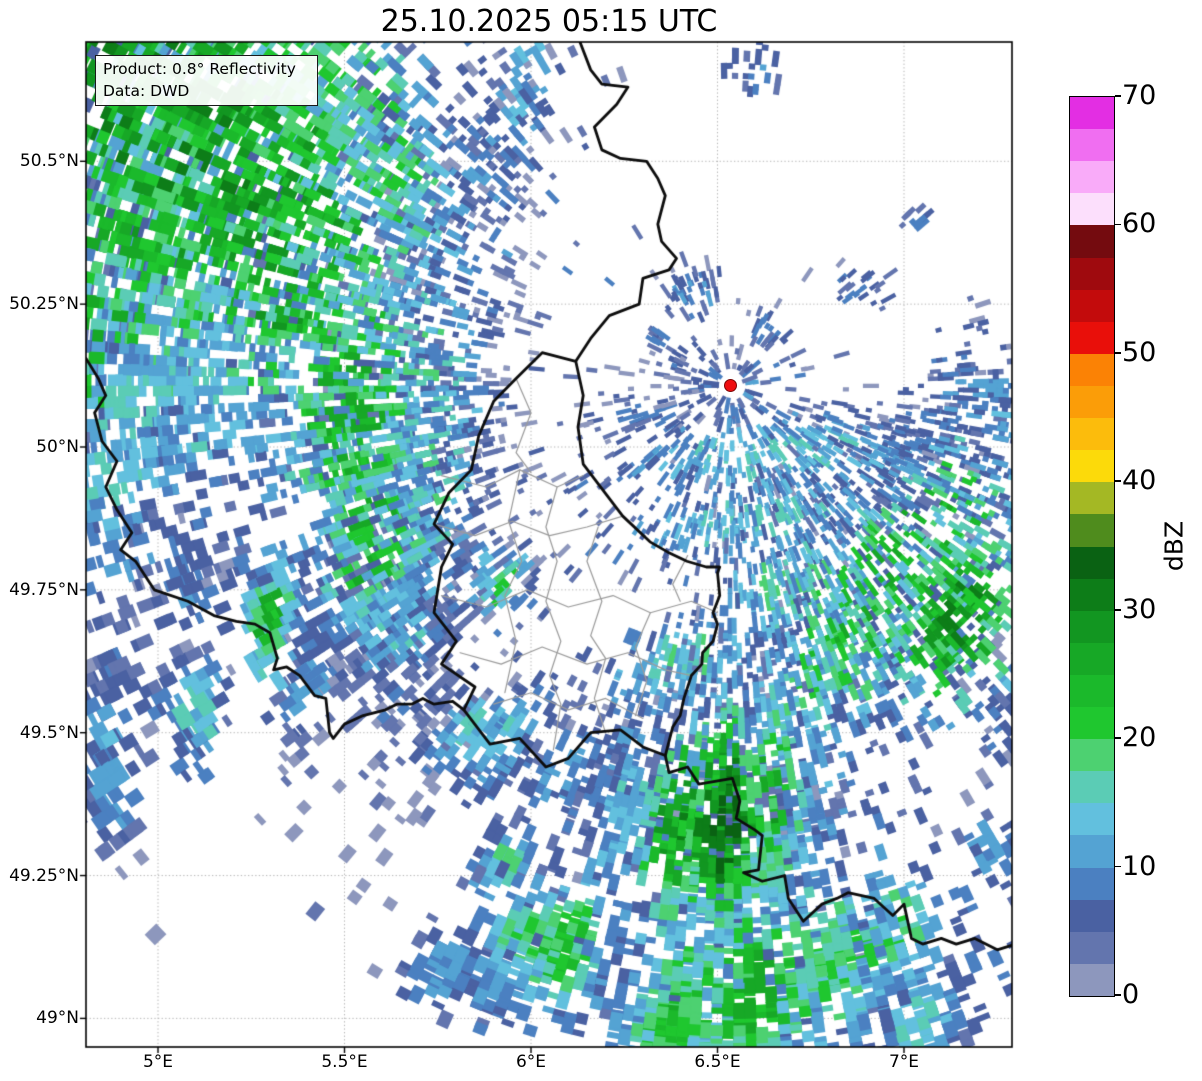 The height and width of the screenshot is (1081, 1202). Describe the element at coordinates (904, 1062) in the screenshot. I see `lon-tick-label: 7°E` at that location.